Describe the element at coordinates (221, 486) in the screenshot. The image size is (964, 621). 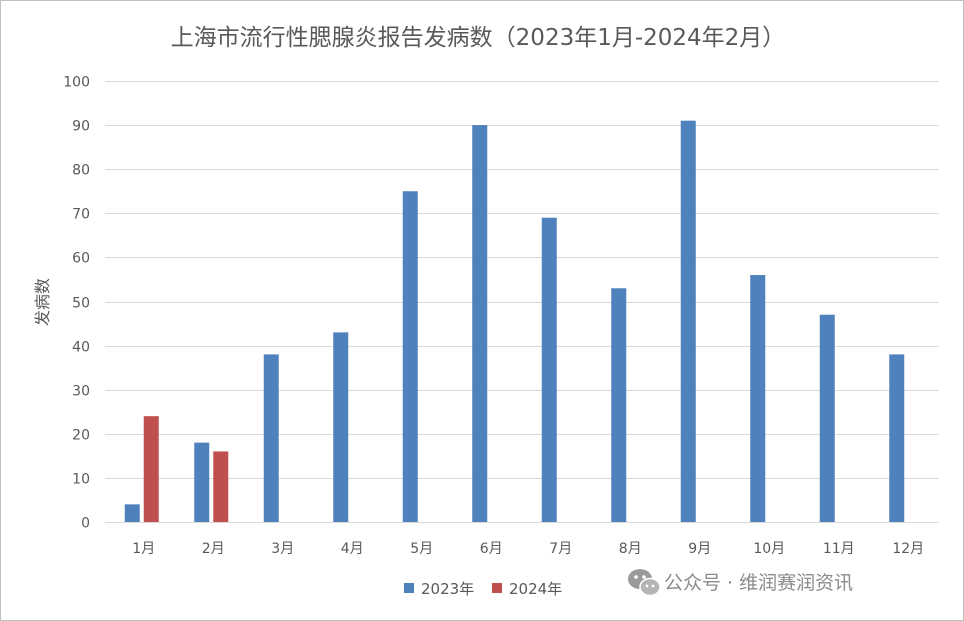
I see `bar-2024年-2月` at that location.